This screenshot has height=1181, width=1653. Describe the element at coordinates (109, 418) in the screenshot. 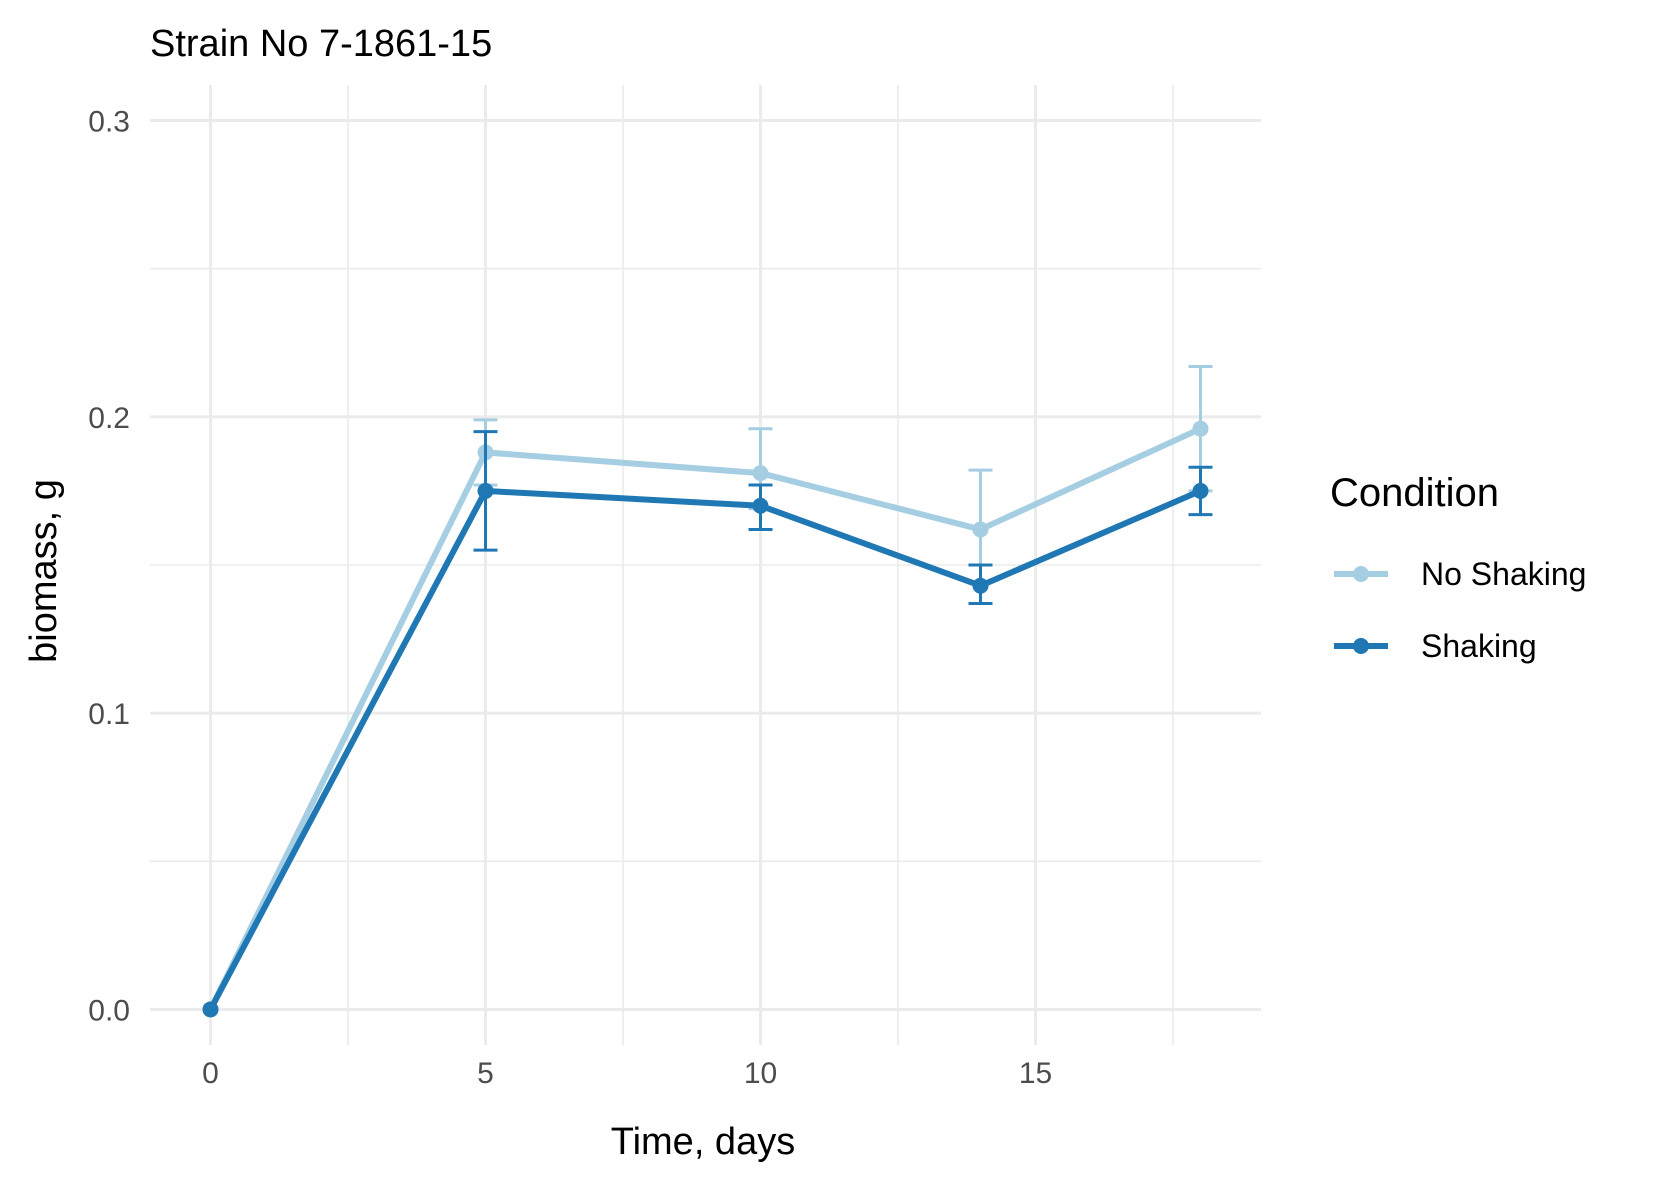

I see `y-tick-label: 0.2` at that location.